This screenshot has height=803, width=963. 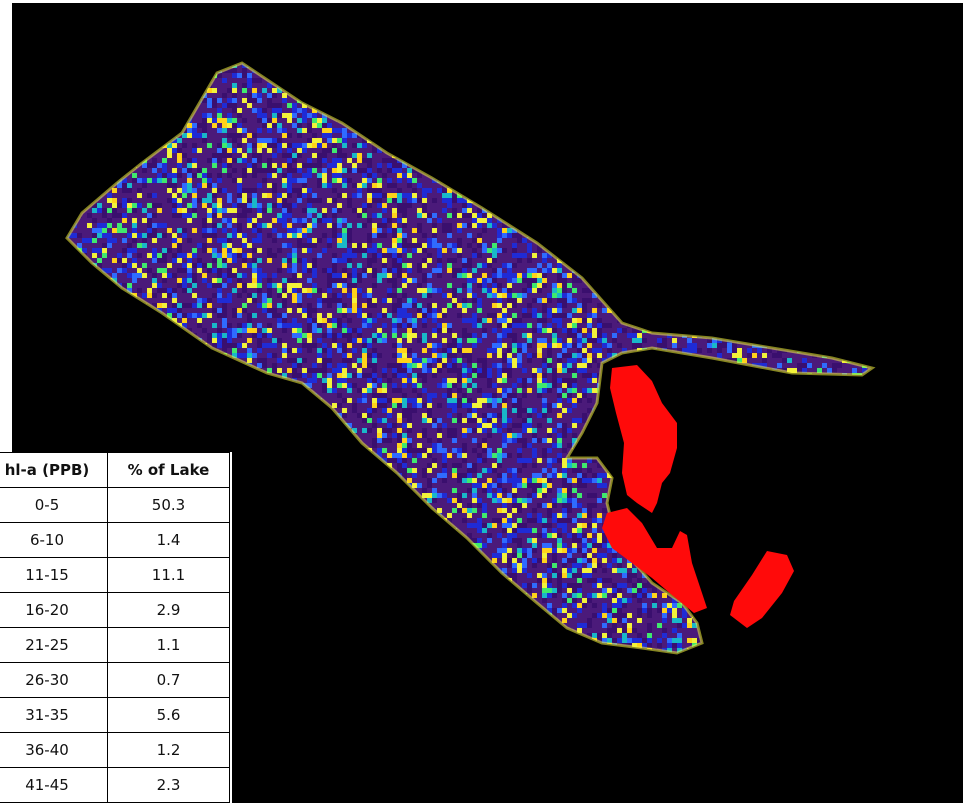 I want to click on percent-cell: 11.1, so click(x=168, y=575).